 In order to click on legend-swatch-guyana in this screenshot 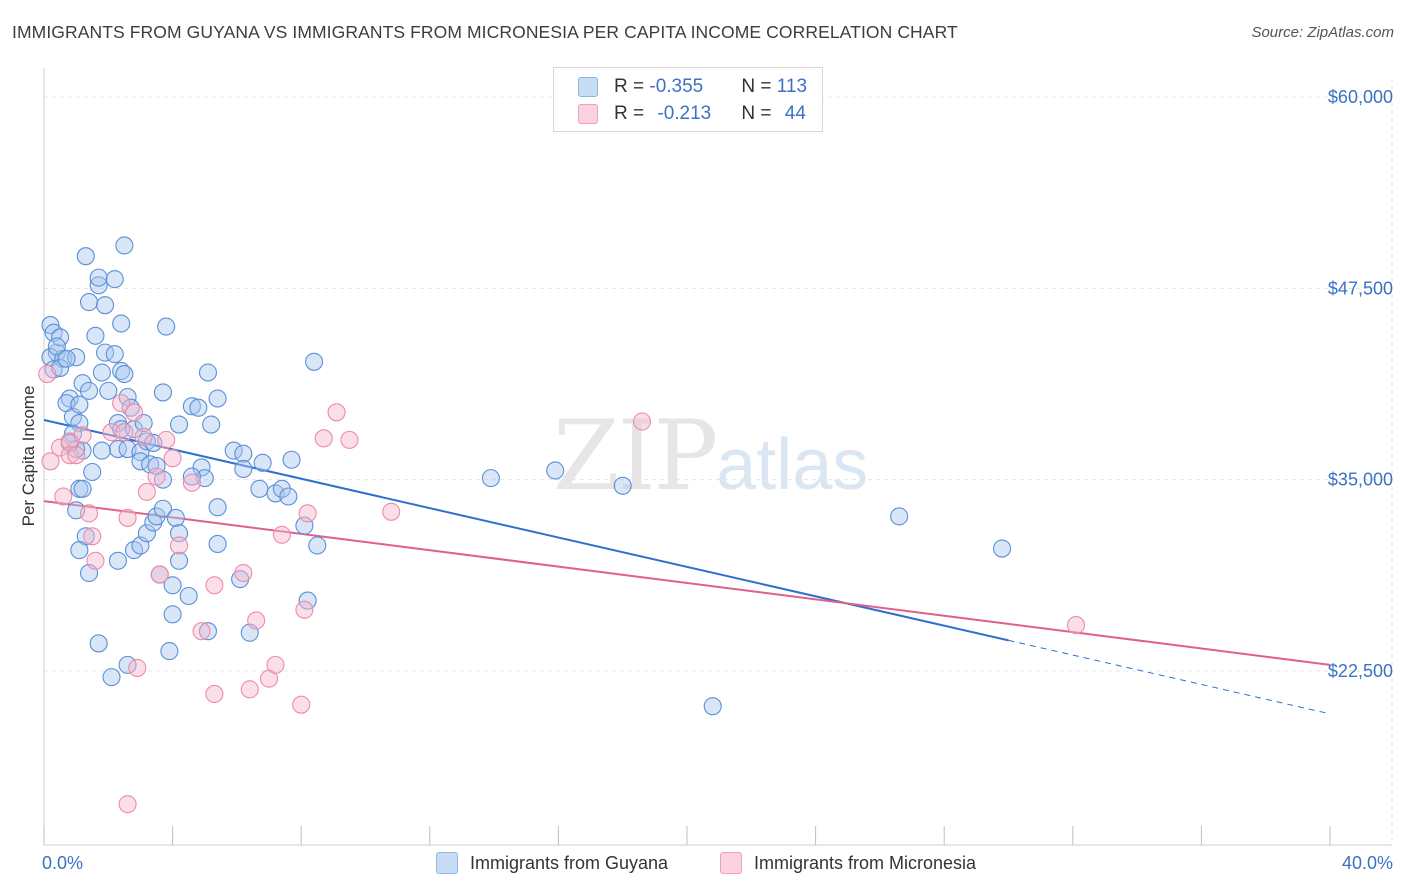, I will do `click(588, 87)`.